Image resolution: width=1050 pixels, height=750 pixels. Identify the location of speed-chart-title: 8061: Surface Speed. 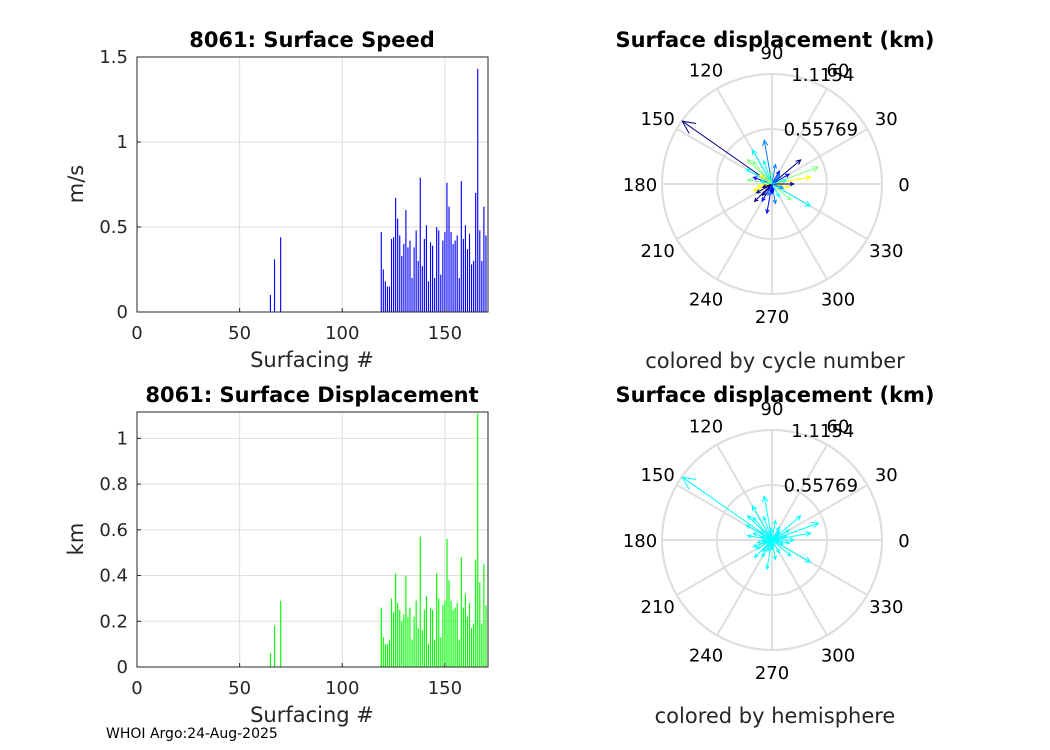
(312, 40).